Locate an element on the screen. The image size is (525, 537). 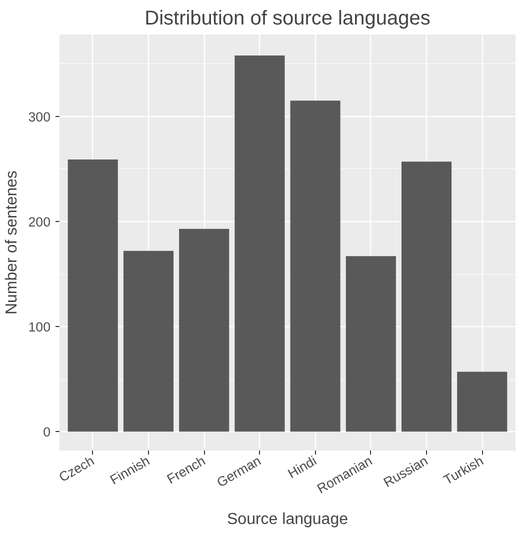
x-axis-title: Source language is located at coordinates (287, 519).